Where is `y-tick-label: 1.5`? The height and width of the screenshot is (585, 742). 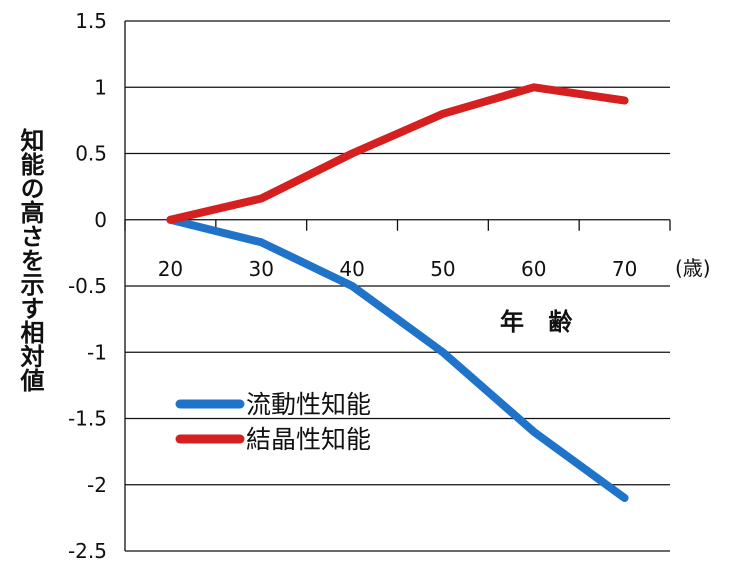 y-tick-label: 1.5 is located at coordinates (91, 21).